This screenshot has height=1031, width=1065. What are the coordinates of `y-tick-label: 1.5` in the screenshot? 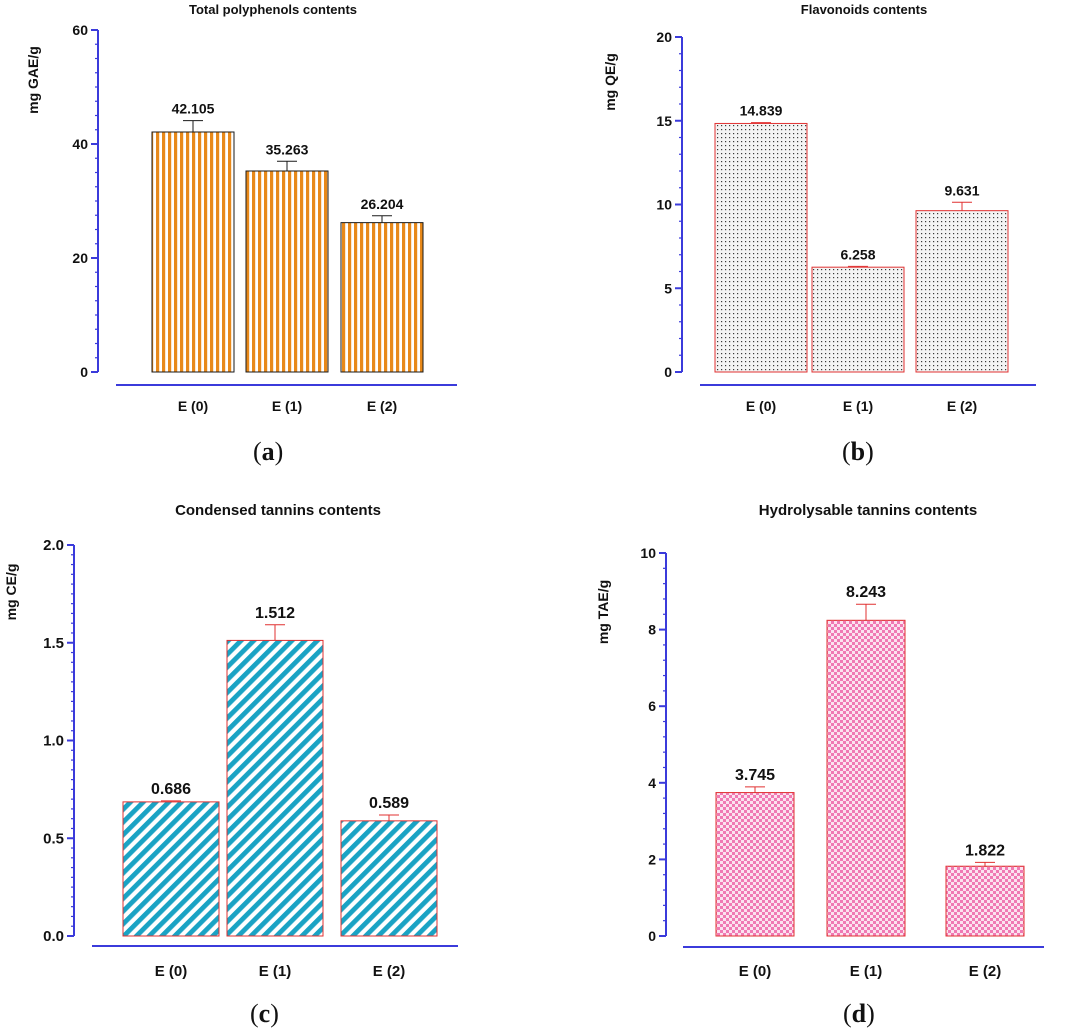 It's located at (53, 643).